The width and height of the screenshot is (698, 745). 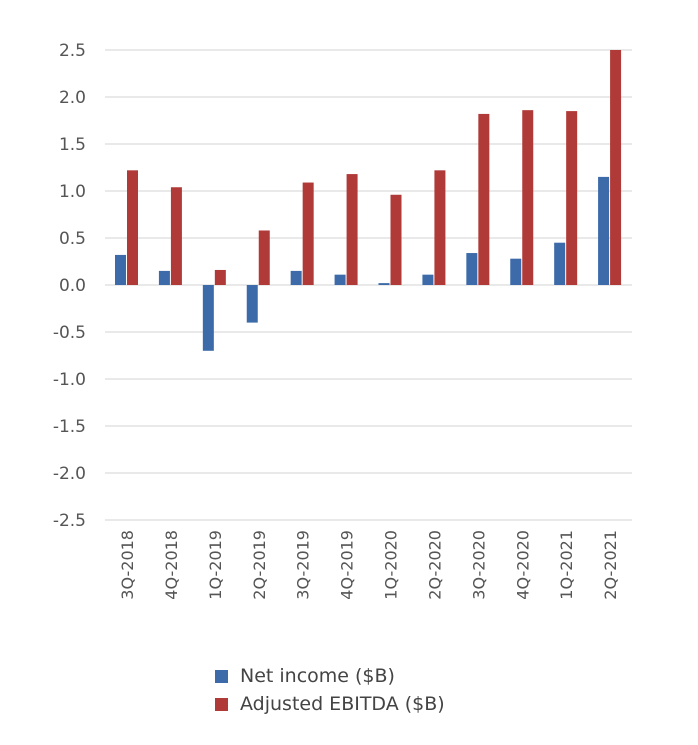 What do you see at coordinates (303, 565) in the screenshot?
I see `x-tick-label: 3Q-2019` at bounding box center [303, 565].